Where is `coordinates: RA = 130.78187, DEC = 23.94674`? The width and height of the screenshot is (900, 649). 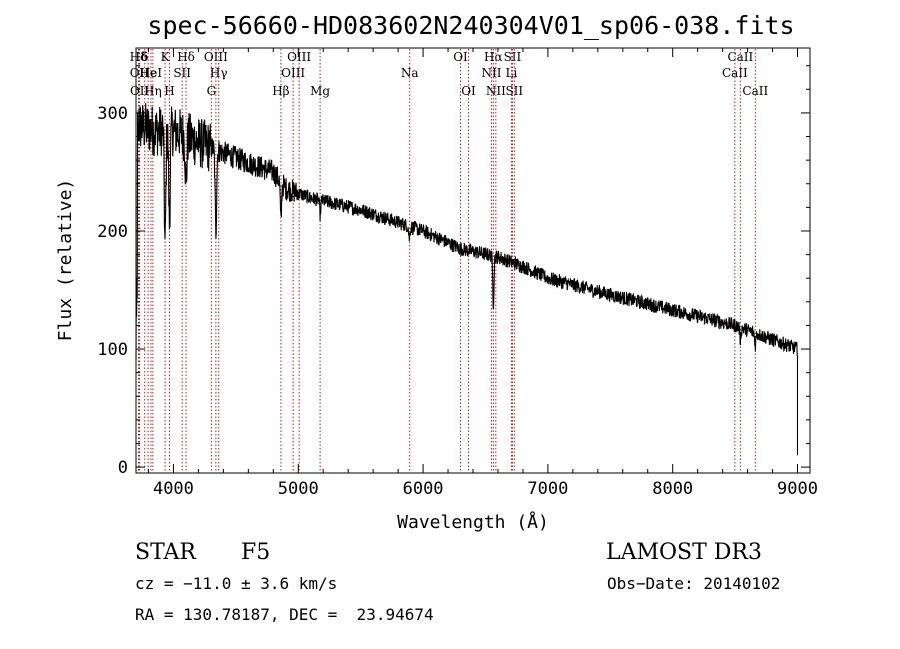
coordinates: RA = 130.78187, DEC = 23.94674 is located at coordinates (284, 614).